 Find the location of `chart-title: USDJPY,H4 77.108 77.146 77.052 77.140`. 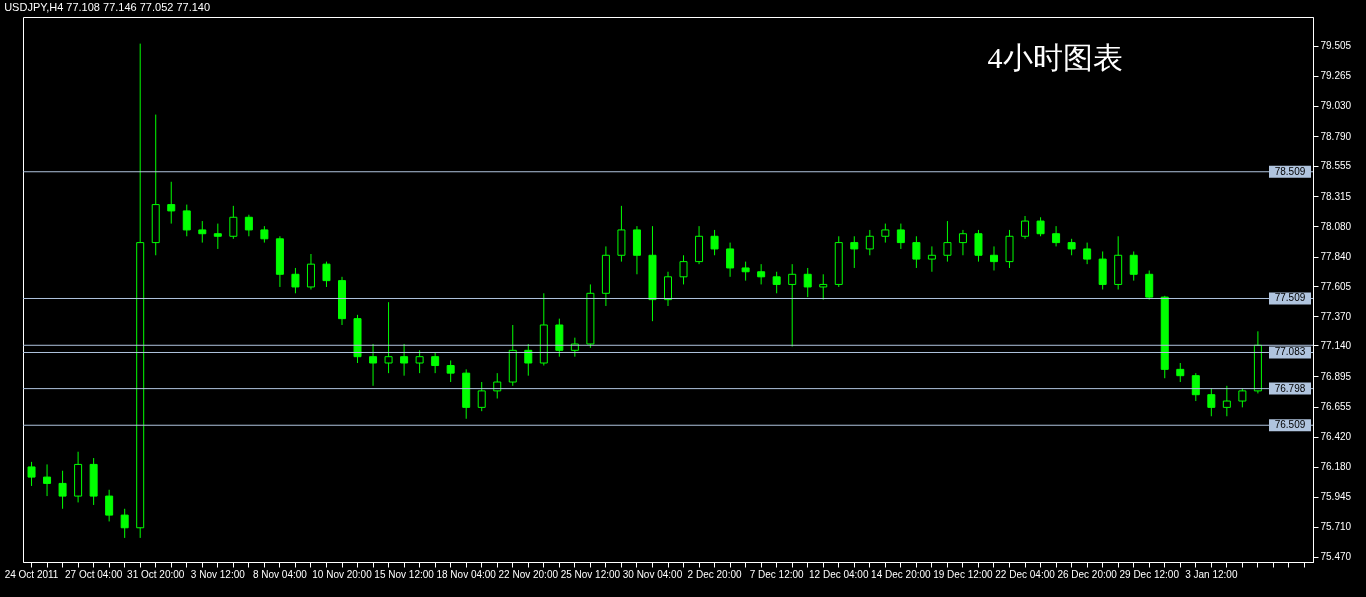

chart-title: USDJPY,H4 77.108 77.146 77.052 77.140 is located at coordinates (107, 7).